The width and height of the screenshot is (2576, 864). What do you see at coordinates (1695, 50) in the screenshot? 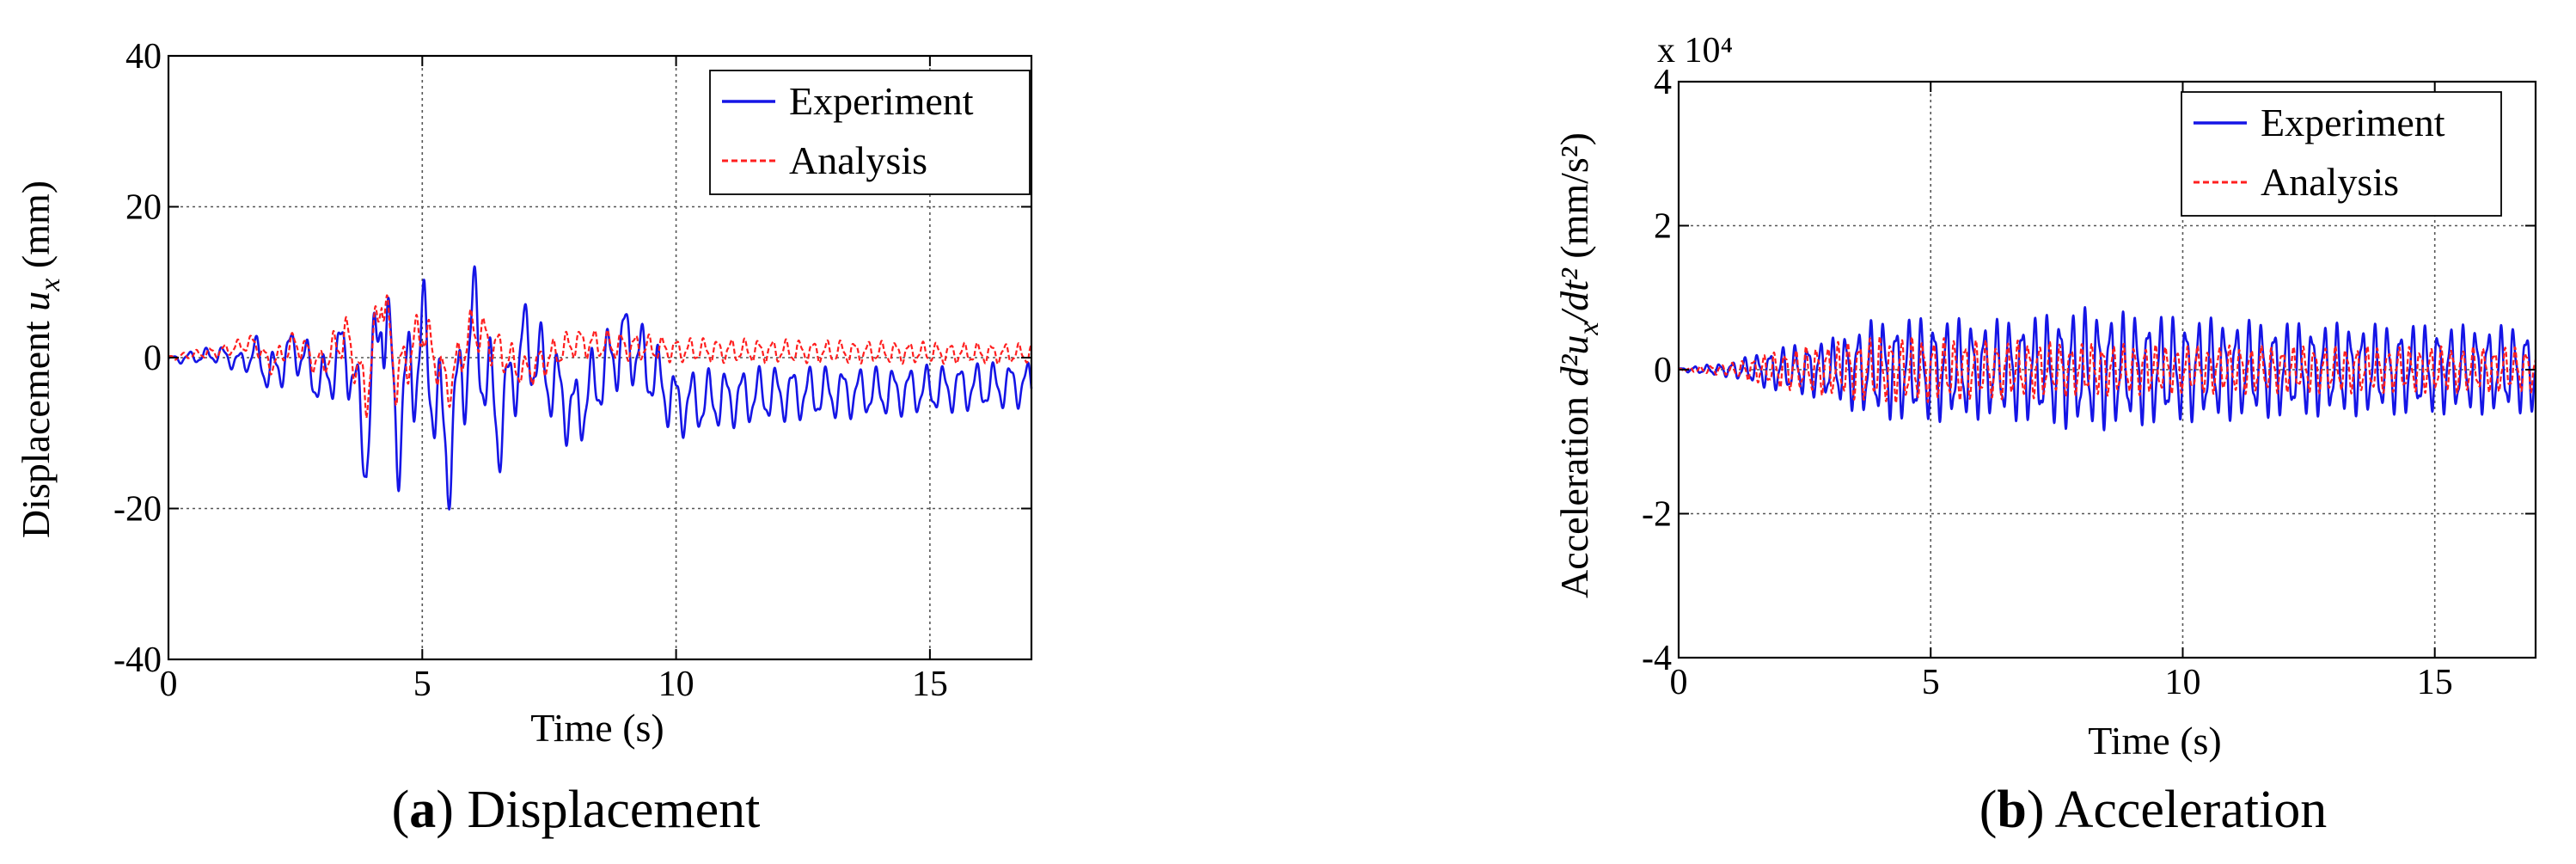
I see `chart-b-exponent: x 10⁴` at bounding box center [1695, 50].